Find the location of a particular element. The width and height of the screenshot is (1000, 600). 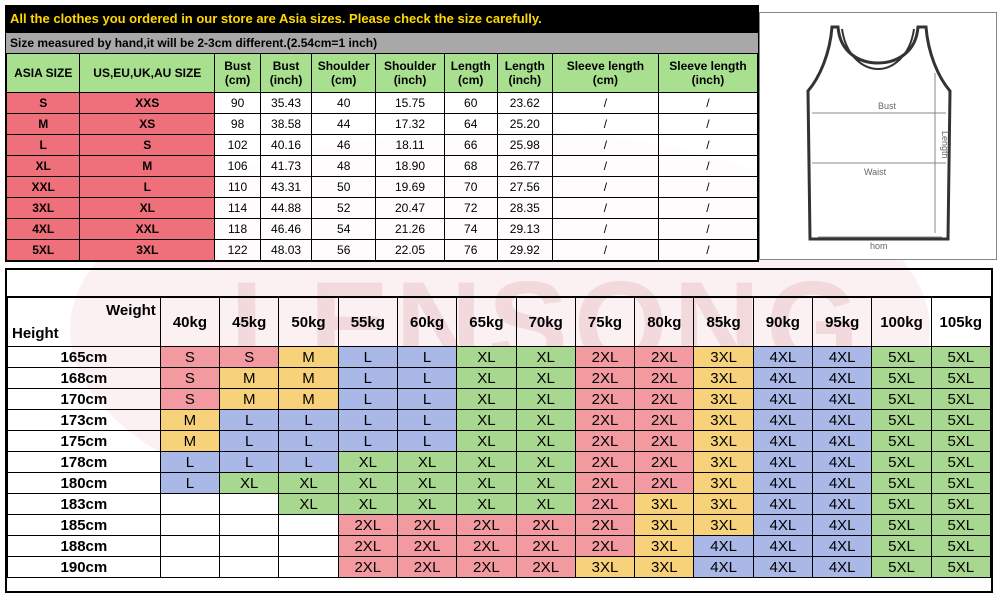

measurement-cell: 43.31 is located at coordinates (286, 187).